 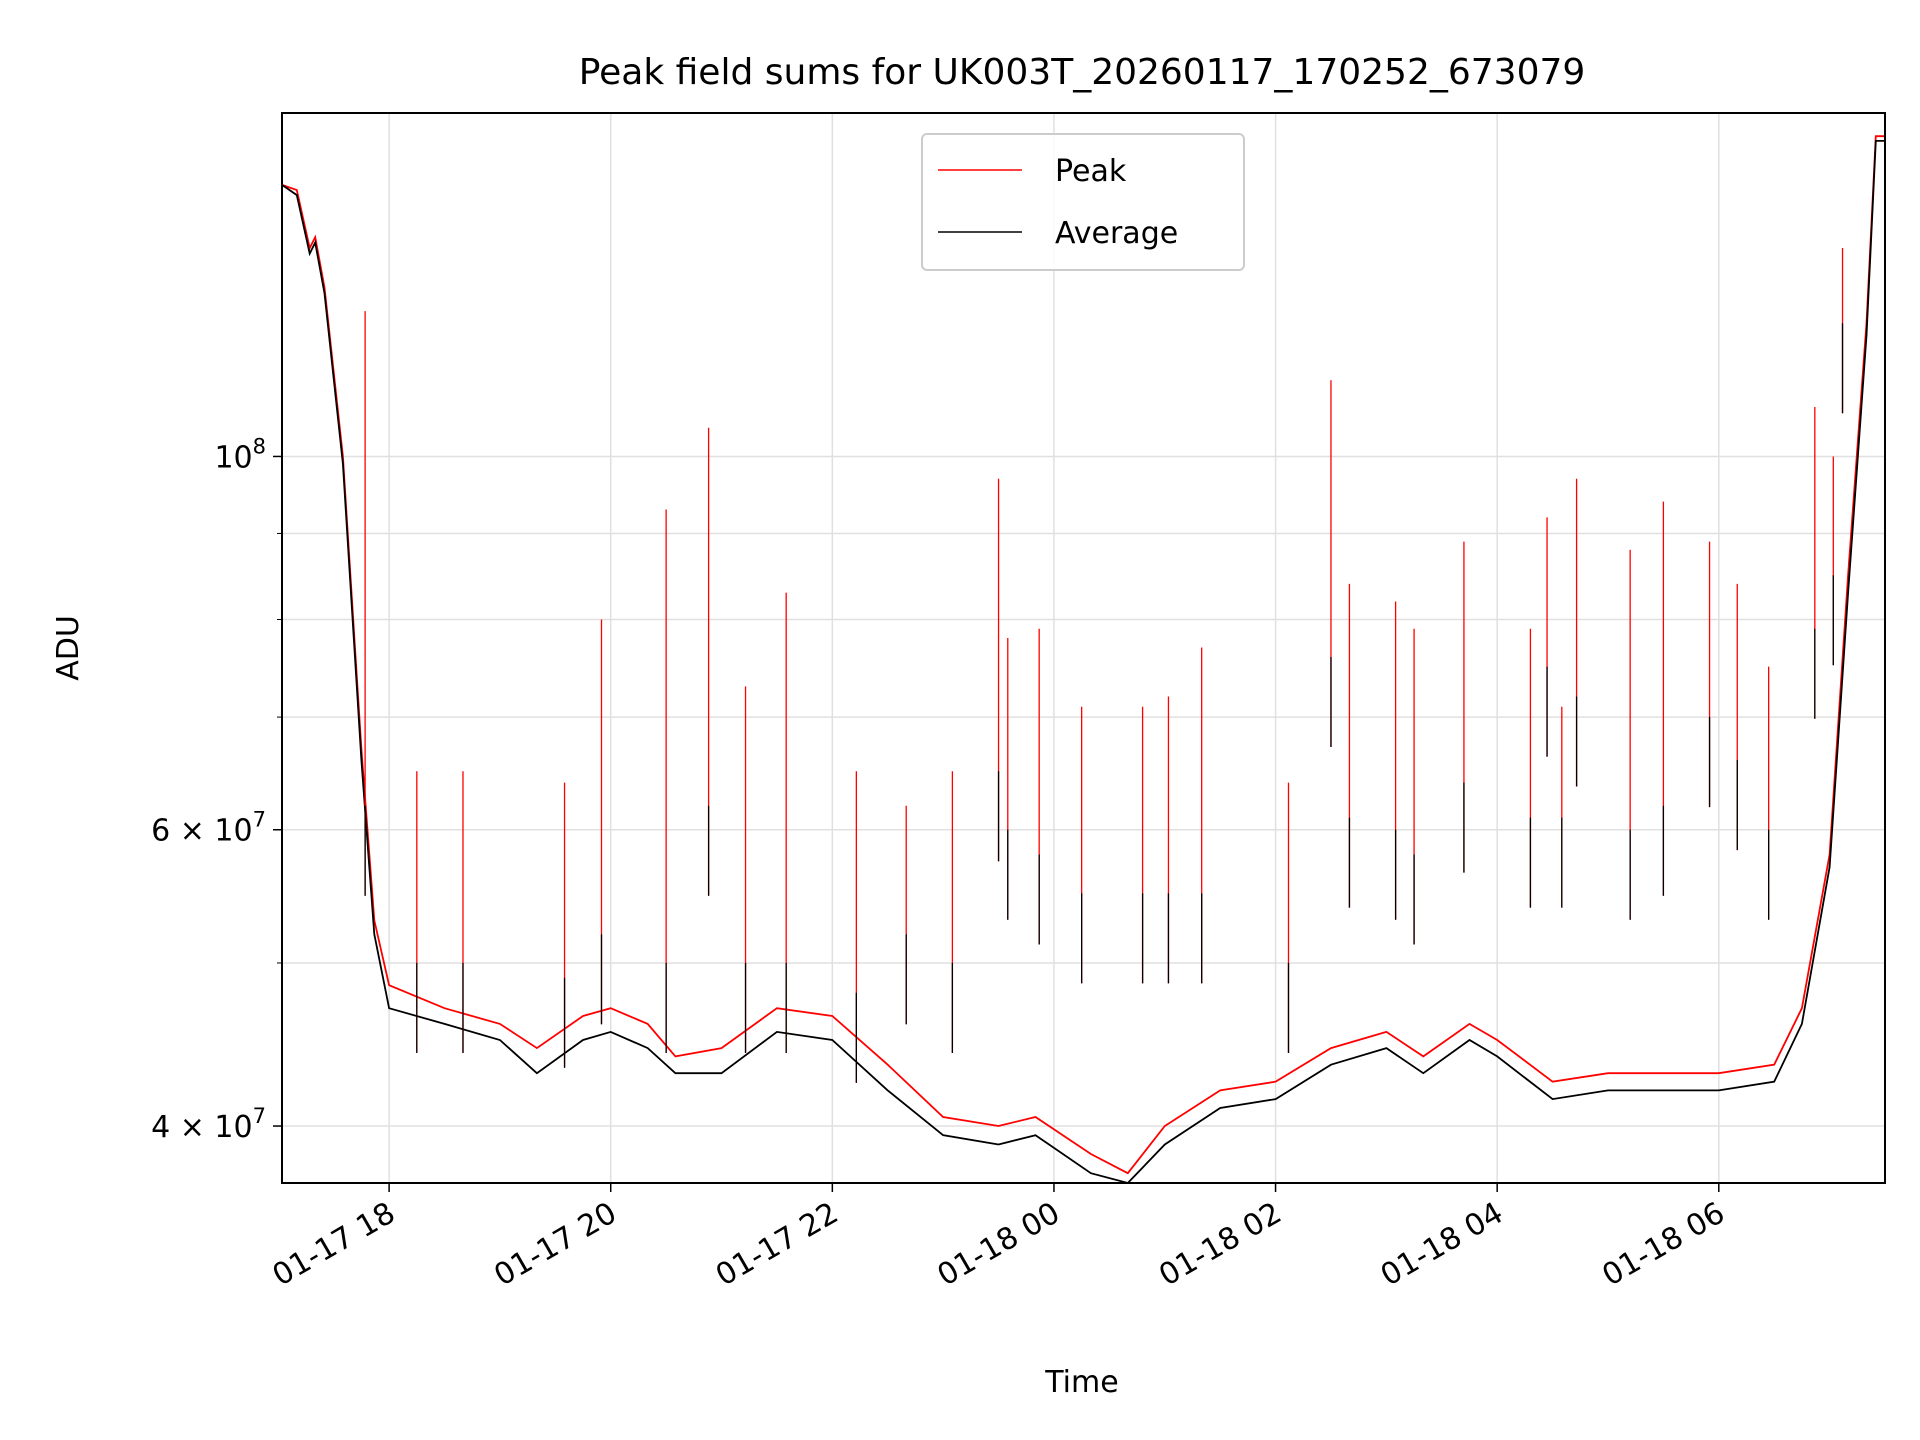 I want to click on y-tick-label: 6 × 107, so click(x=208, y=828).